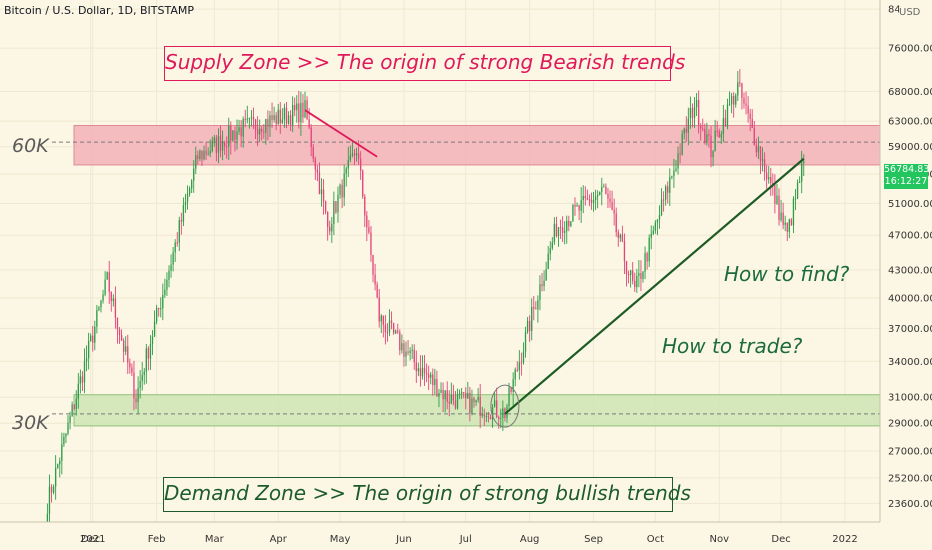 The height and width of the screenshot is (550, 932). Describe the element at coordinates (90, 539) in the screenshot. I see `time-tick-label: Dec` at that location.